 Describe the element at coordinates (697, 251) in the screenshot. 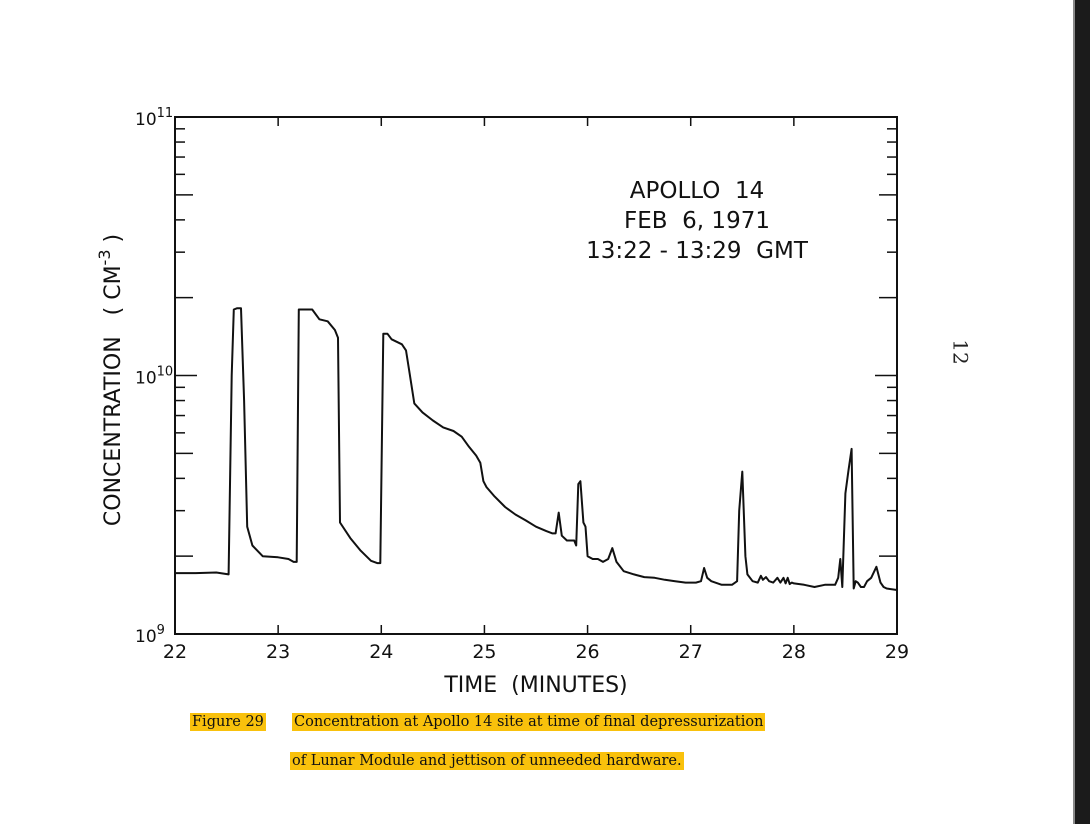

I see `chart-annotation-line: 13:22 - 13:29 GMT` at that location.